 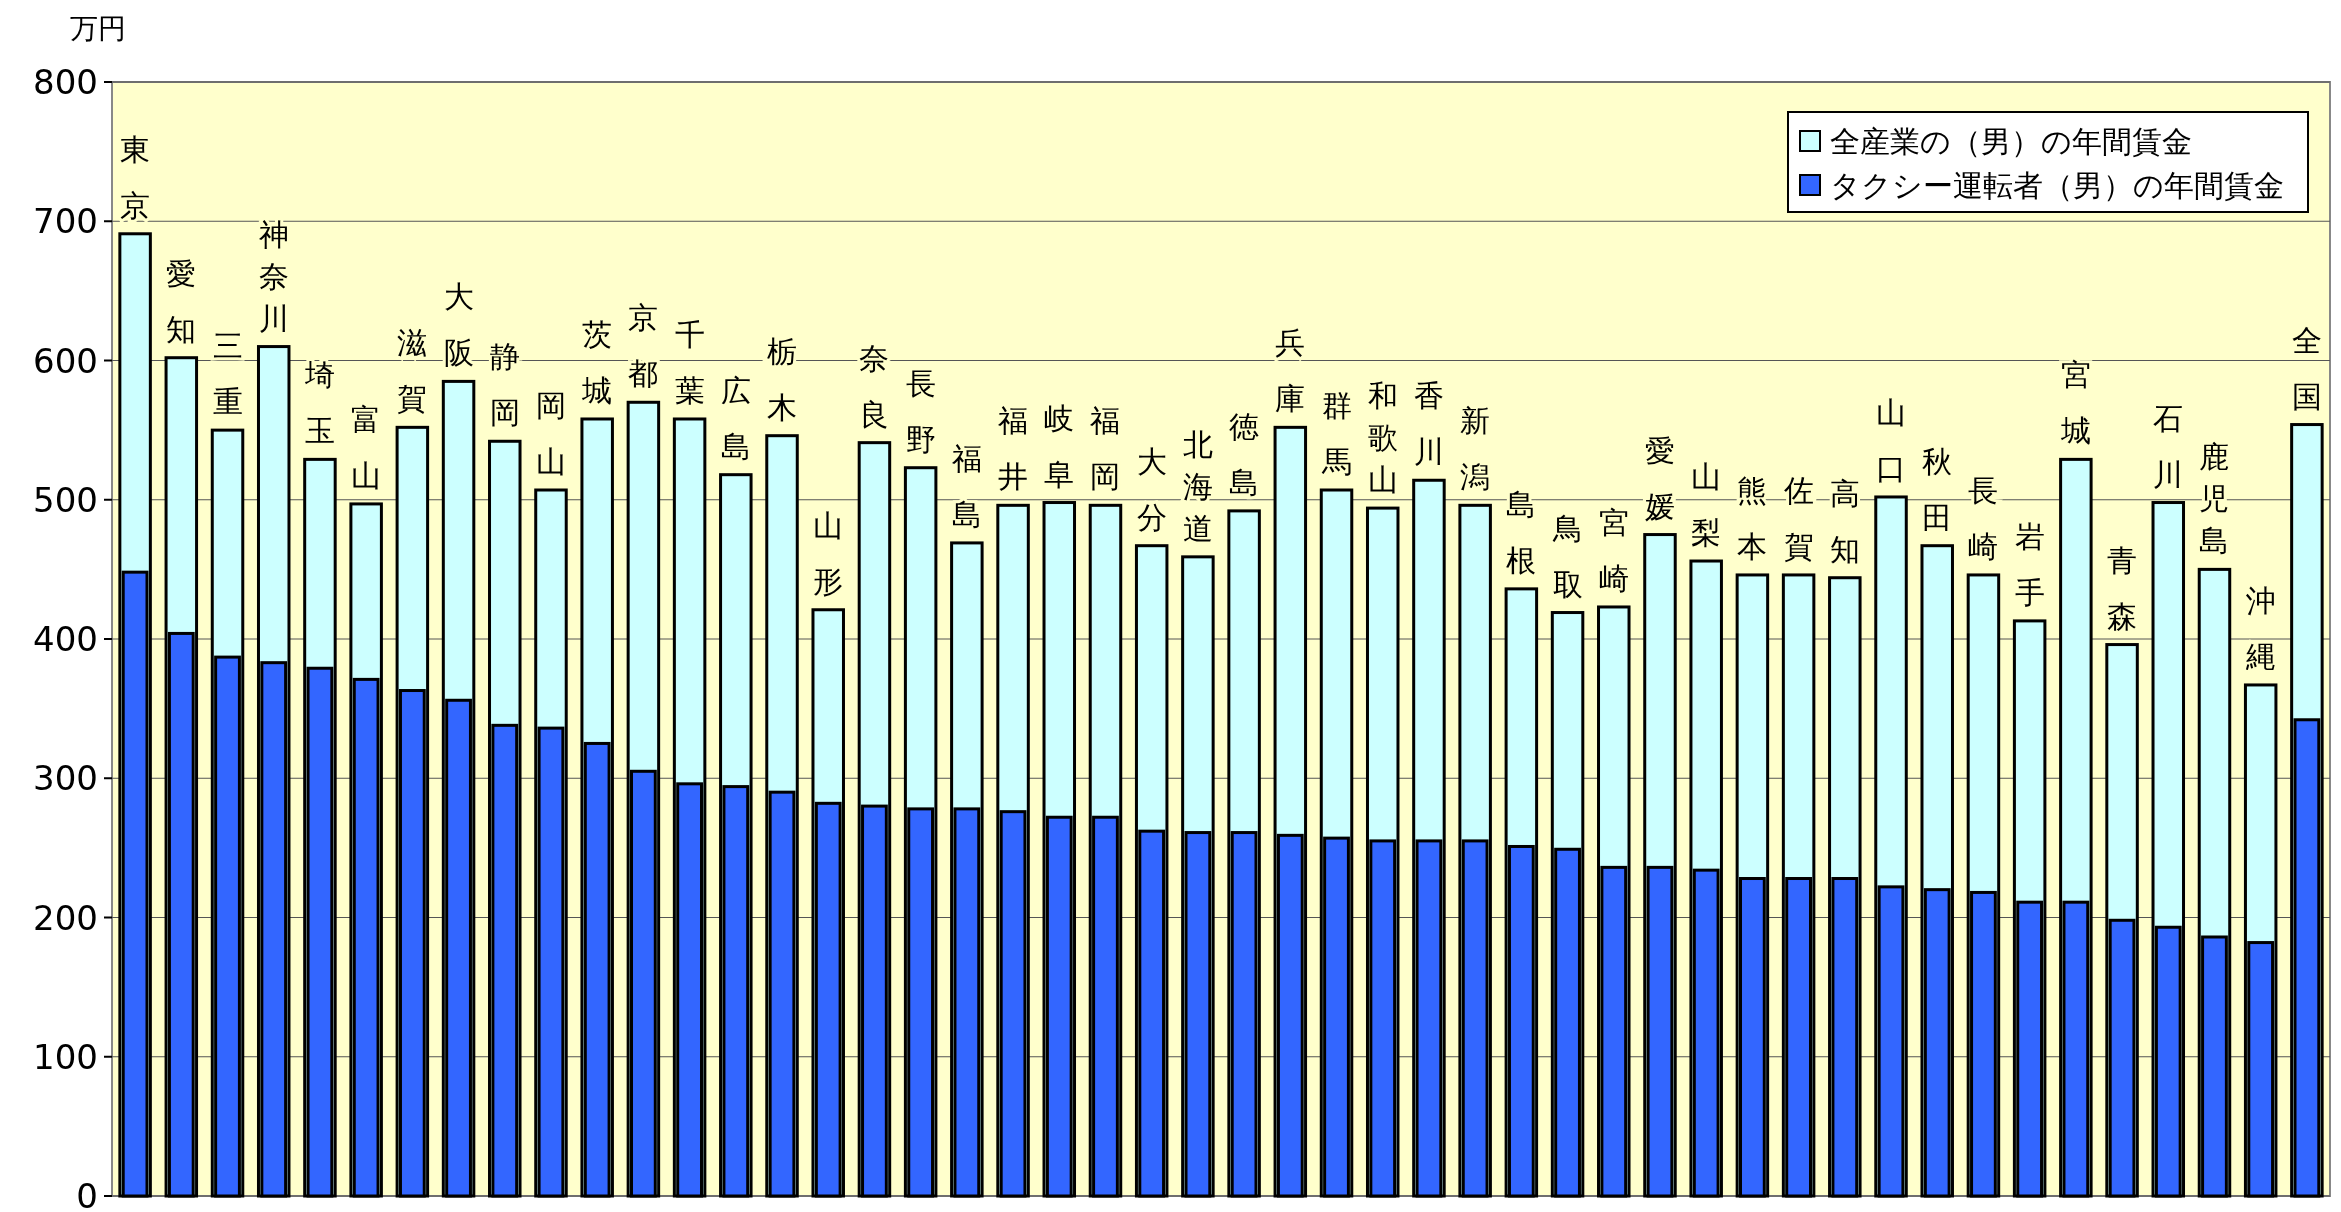 What do you see at coordinates (550, 433) in the screenshot?
I see `x-tick-label: 岡山` at bounding box center [550, 433].